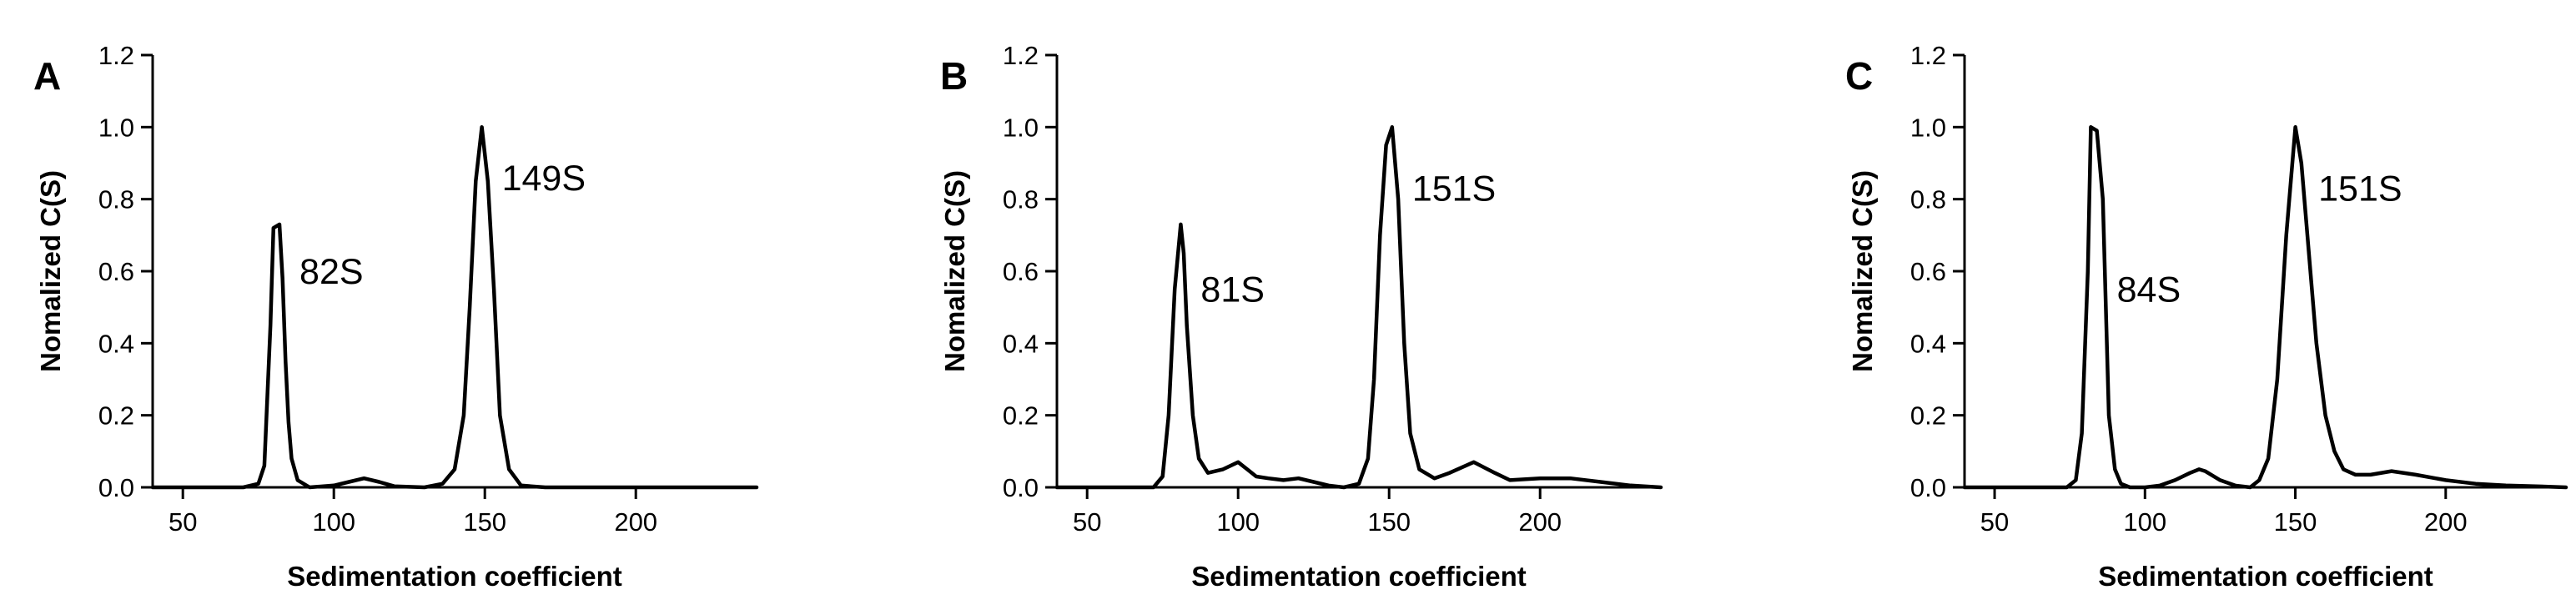 Image resolution: width=2576 pixels, height=610 pixels. Describe the element at coordinates (954, 76) in the screenshot. I see `panel-letter-b: B` at that location.